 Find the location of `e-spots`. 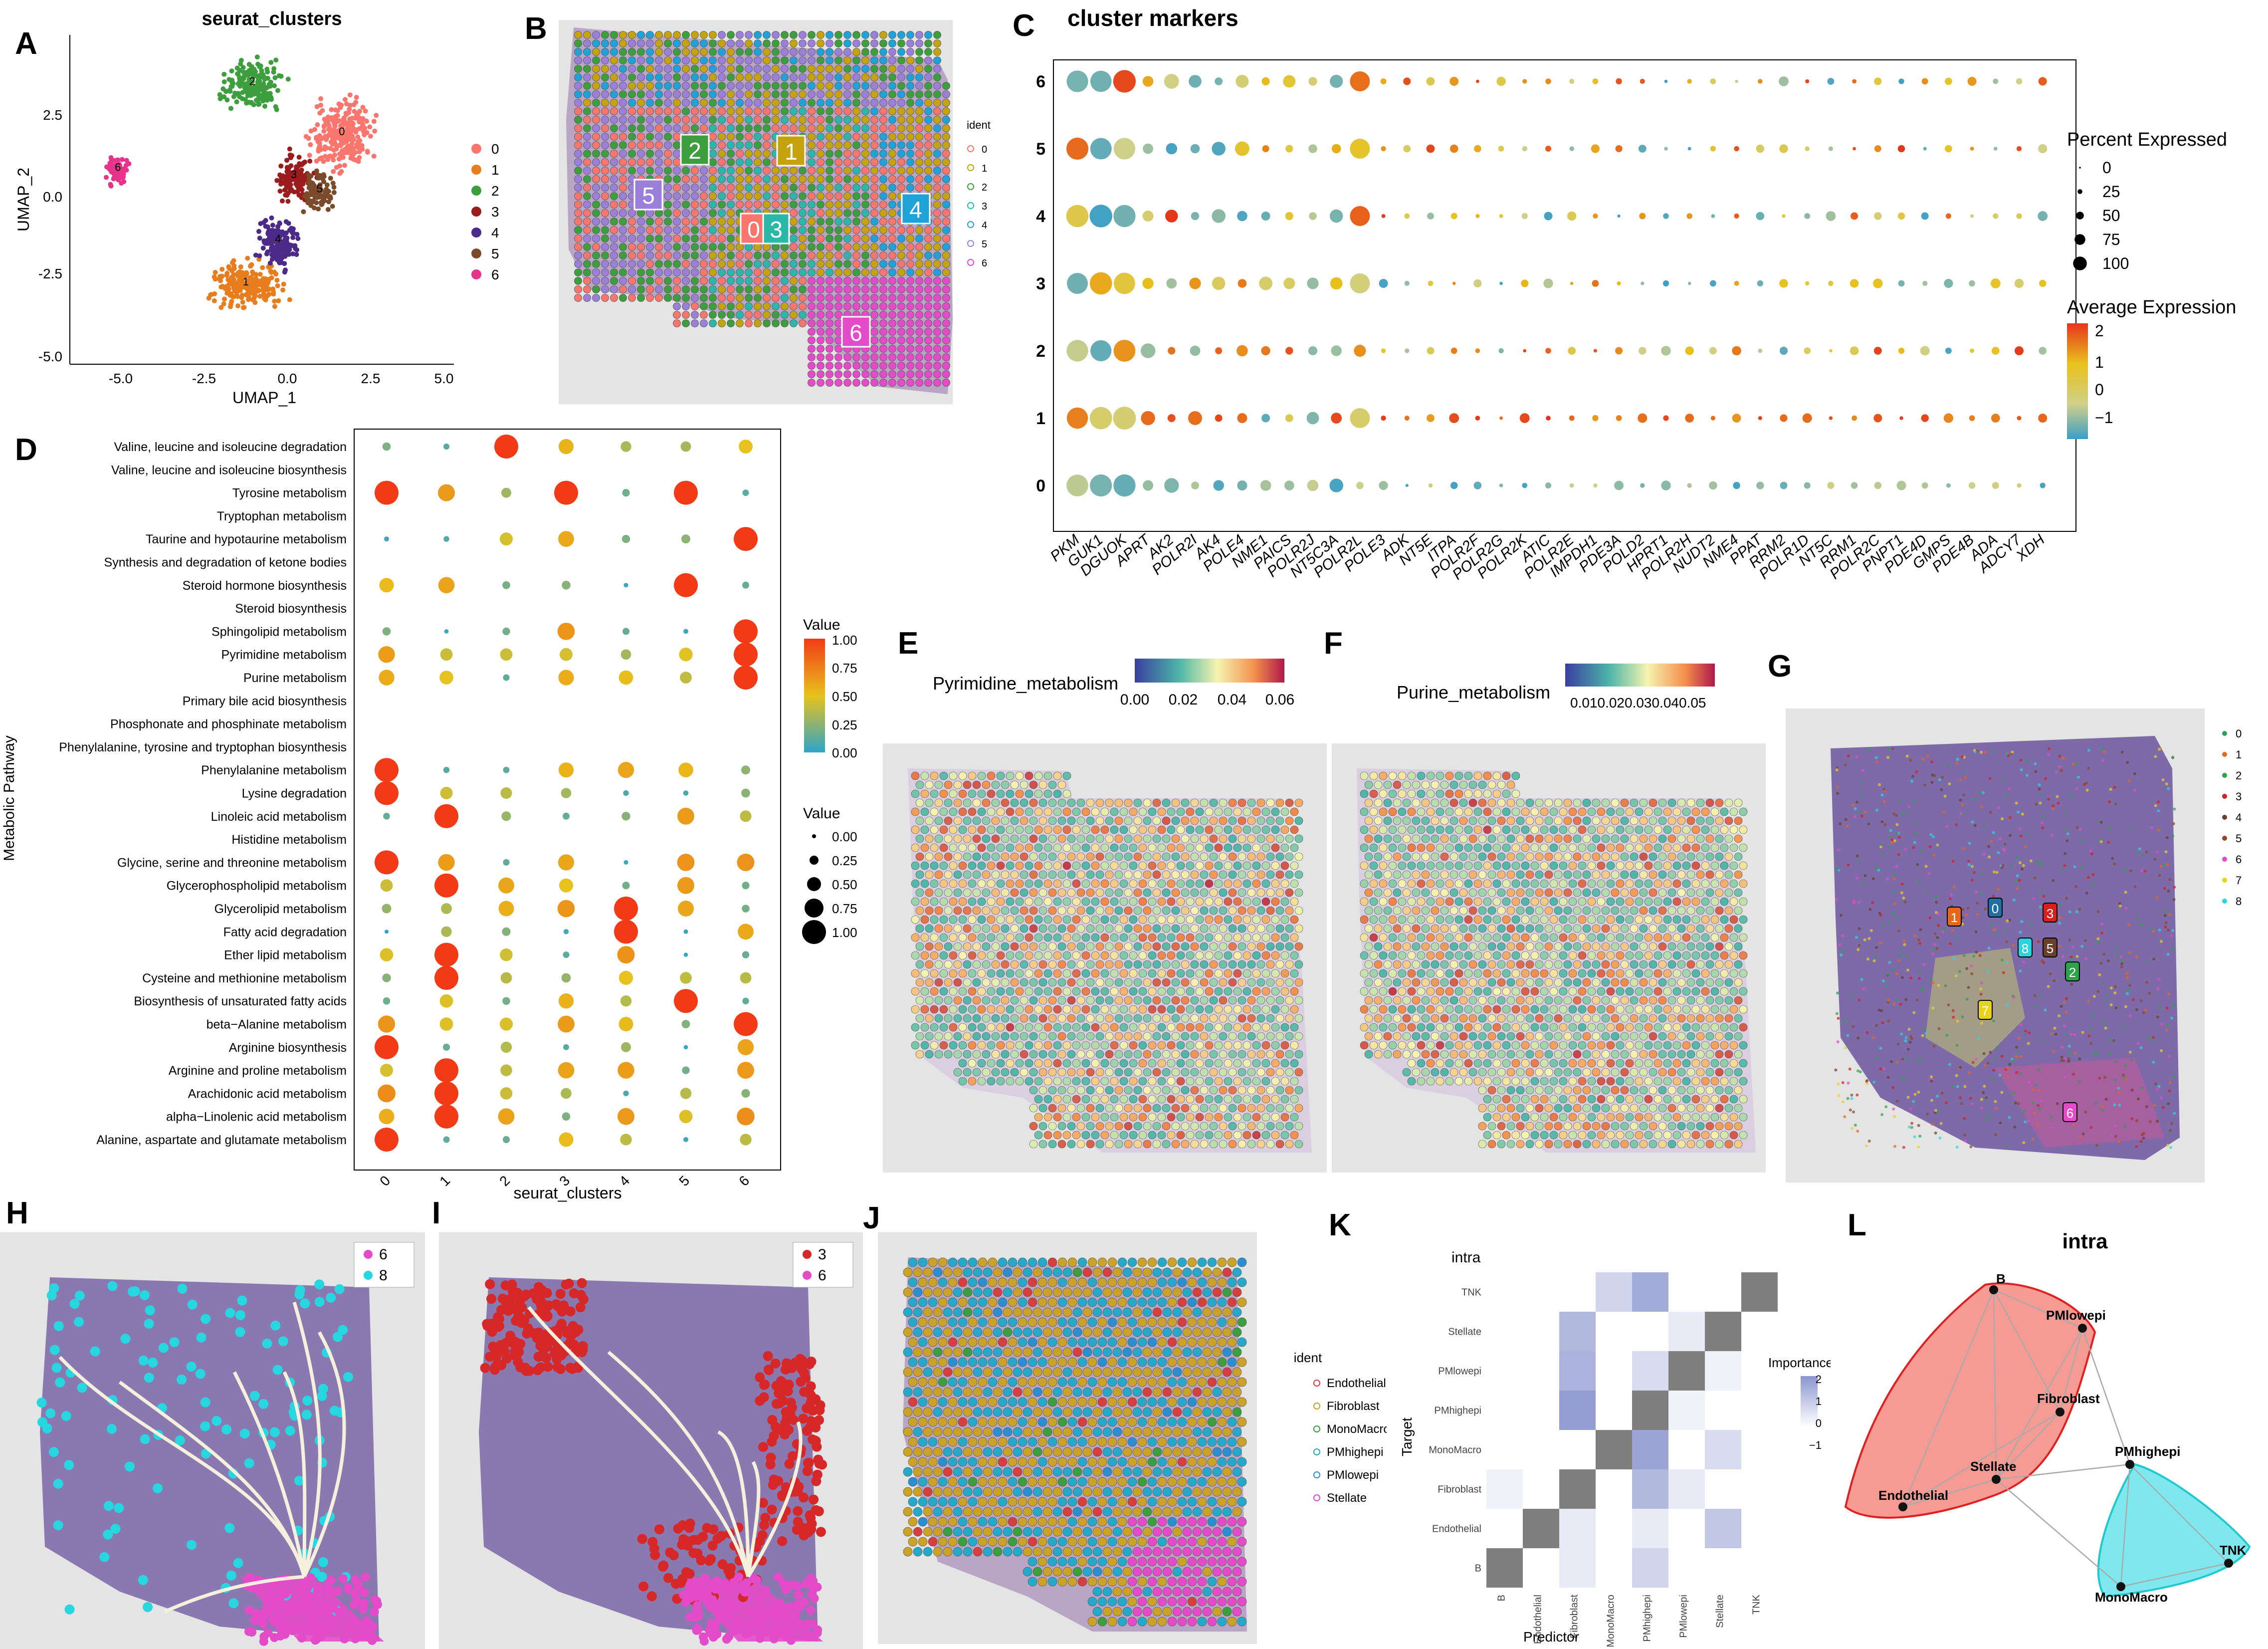

e-spots is located at coordinates (1107, 960).